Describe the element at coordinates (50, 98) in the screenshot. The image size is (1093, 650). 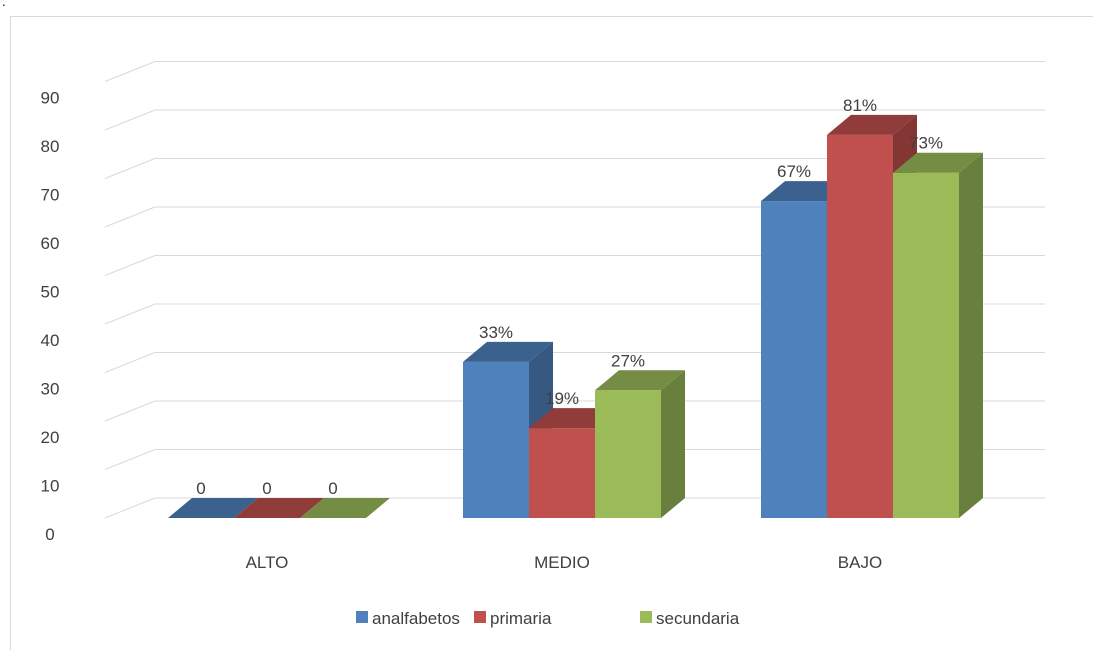
I see `y-tick-label: 90` at that location.